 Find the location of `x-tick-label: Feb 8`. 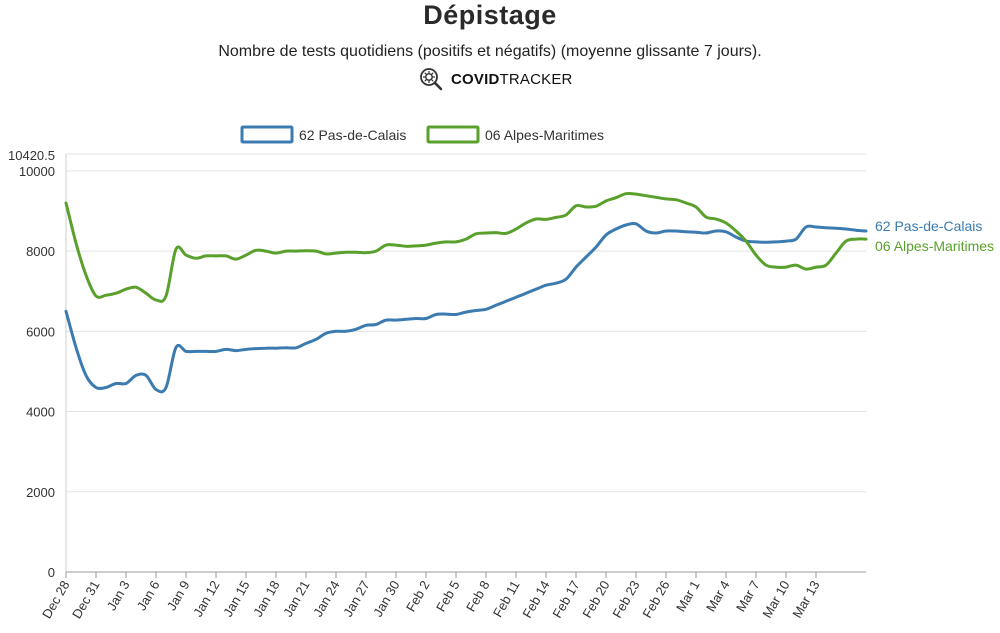

x-tick-label: Feb 8 is located at coordinates (478, 596).